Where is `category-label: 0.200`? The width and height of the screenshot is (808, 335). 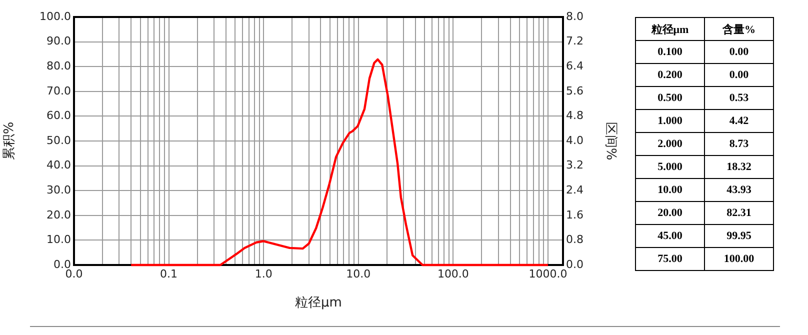
category-label: 0.200 is located at coordinates (670, 75).